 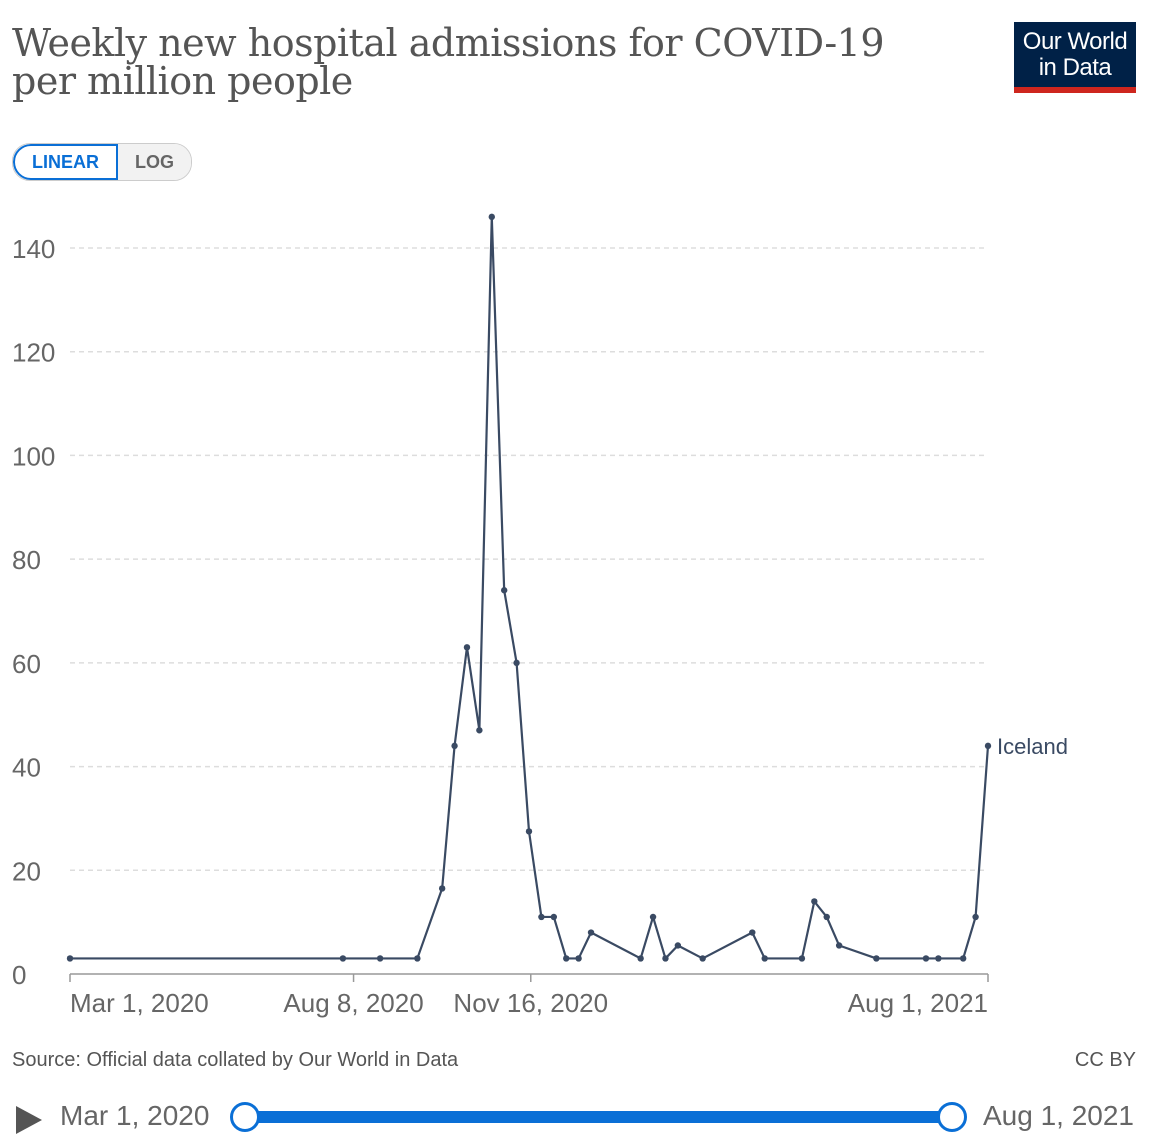 I want to click on y-tick-label: 80, so click(x=26, y=560).